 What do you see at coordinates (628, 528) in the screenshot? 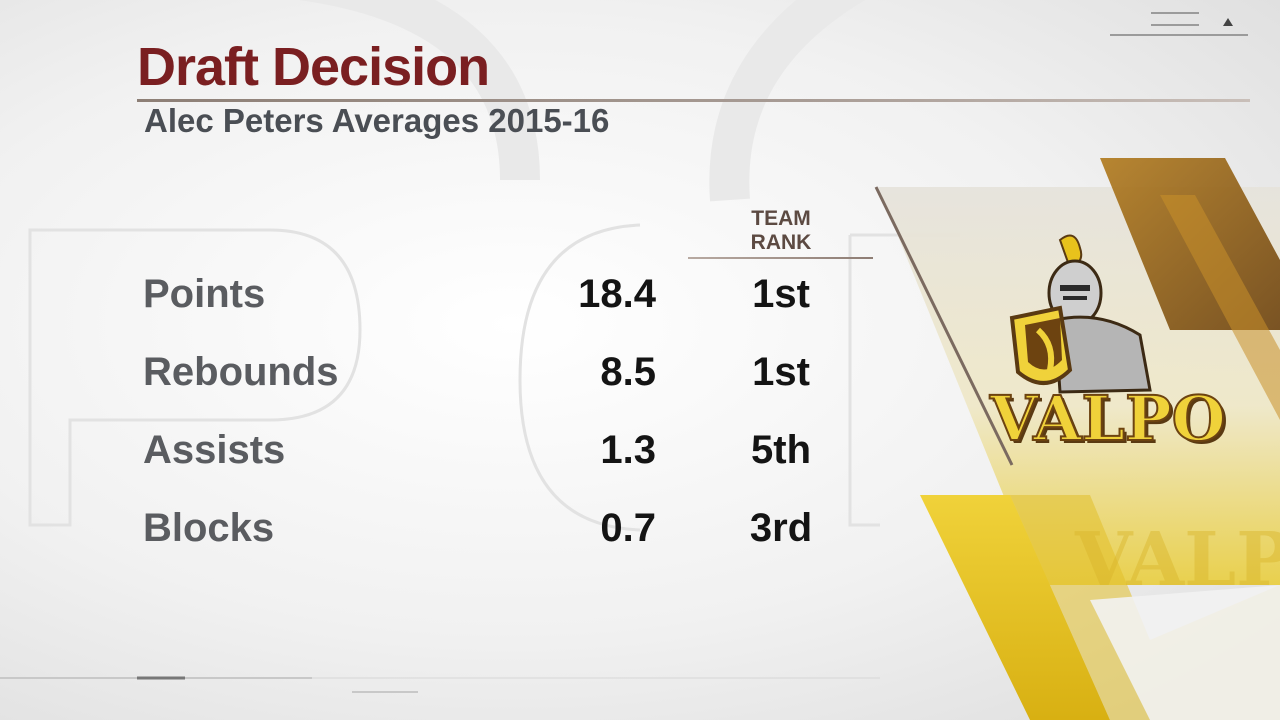
I see `stat-value: 0.7` at bounding box center [628, 528].